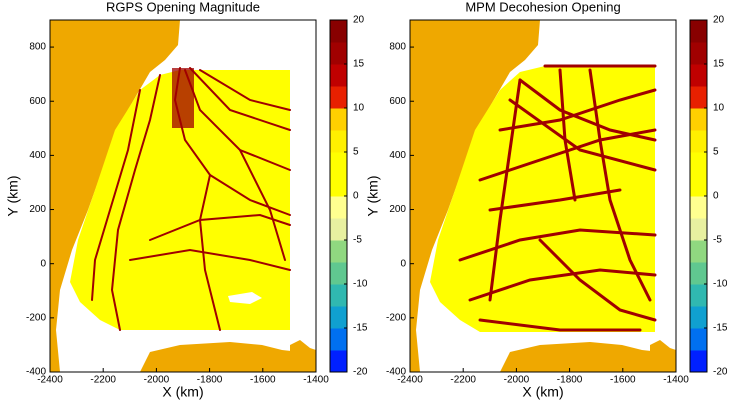 This screenshot has height=402, width=738. Describe the element at coordinates (542, 7) in the screenshot. I see `chart-title: MPM Decohesion Opening` at that location.